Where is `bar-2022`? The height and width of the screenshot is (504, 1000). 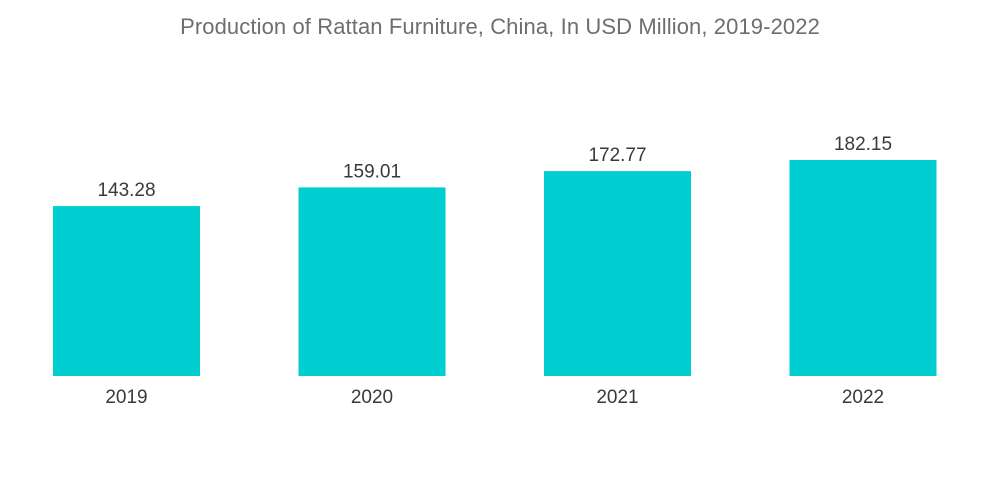 bar-2022 is located at coordinates (863, 268).